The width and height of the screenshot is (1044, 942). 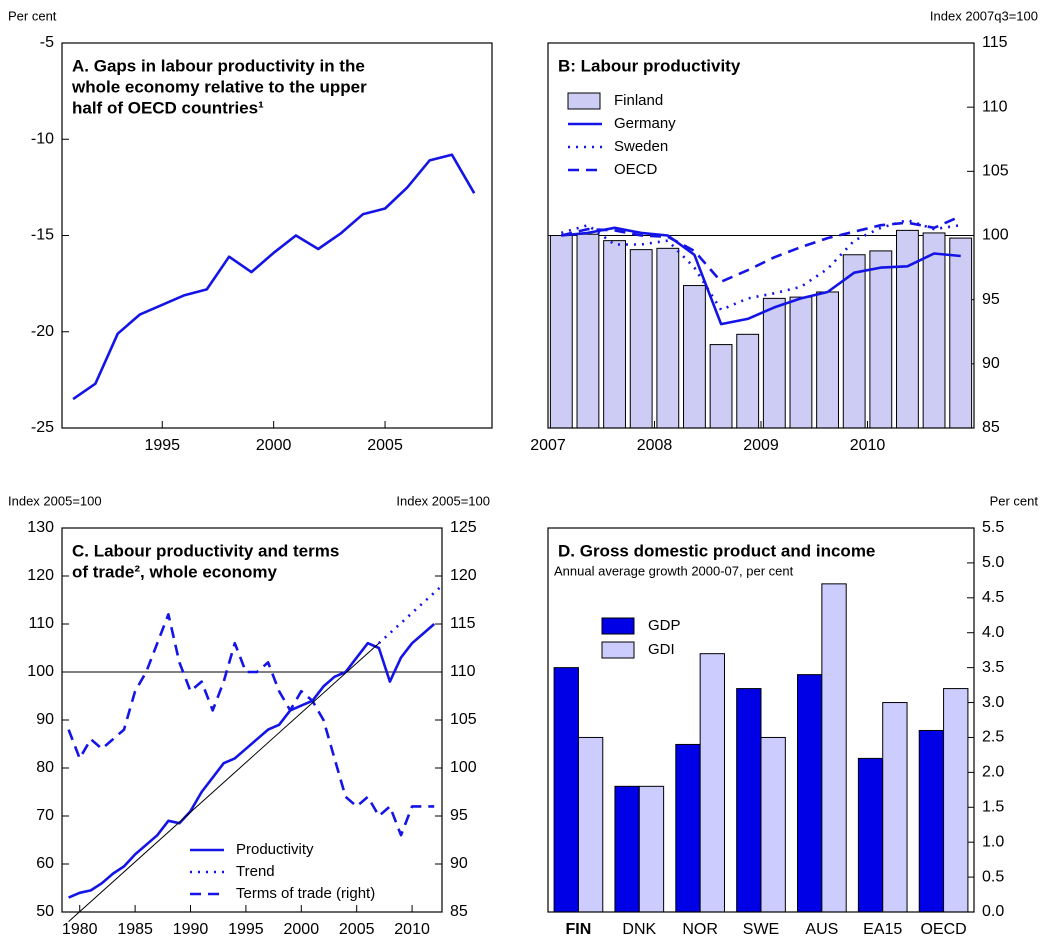 I want to click on y-axis-label: Index 2007q3=100, so click(x=984, y=15).